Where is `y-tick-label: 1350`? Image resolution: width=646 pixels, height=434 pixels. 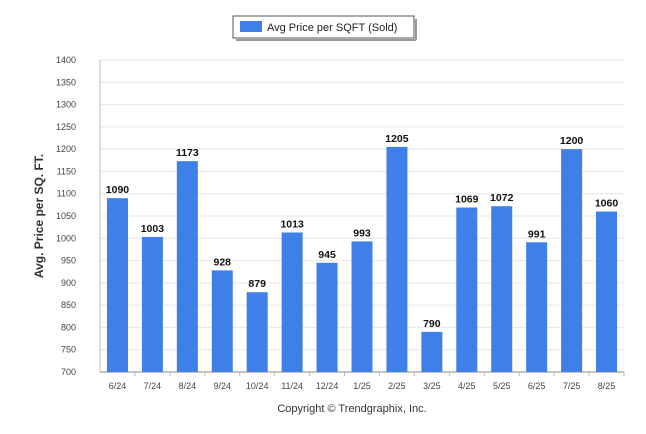
y-tick-label: 1350 is located at coordinates (66, 82).